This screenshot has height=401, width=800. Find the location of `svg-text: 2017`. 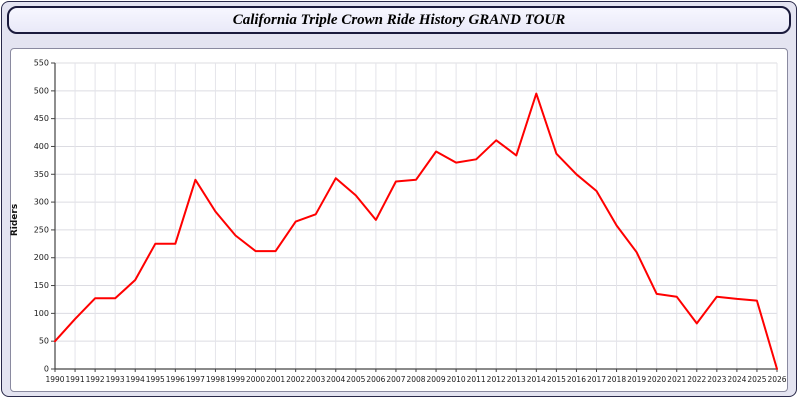

svg-text: 2017 is located at coordinates (596, 379).